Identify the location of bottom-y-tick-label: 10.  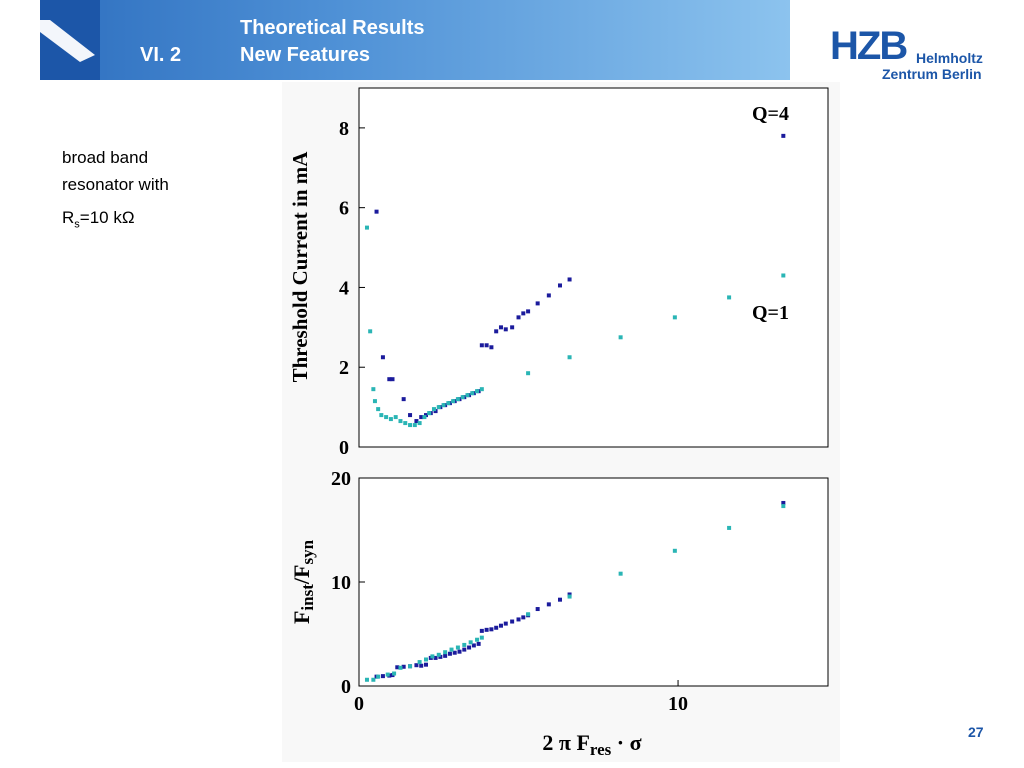
(341, 583).